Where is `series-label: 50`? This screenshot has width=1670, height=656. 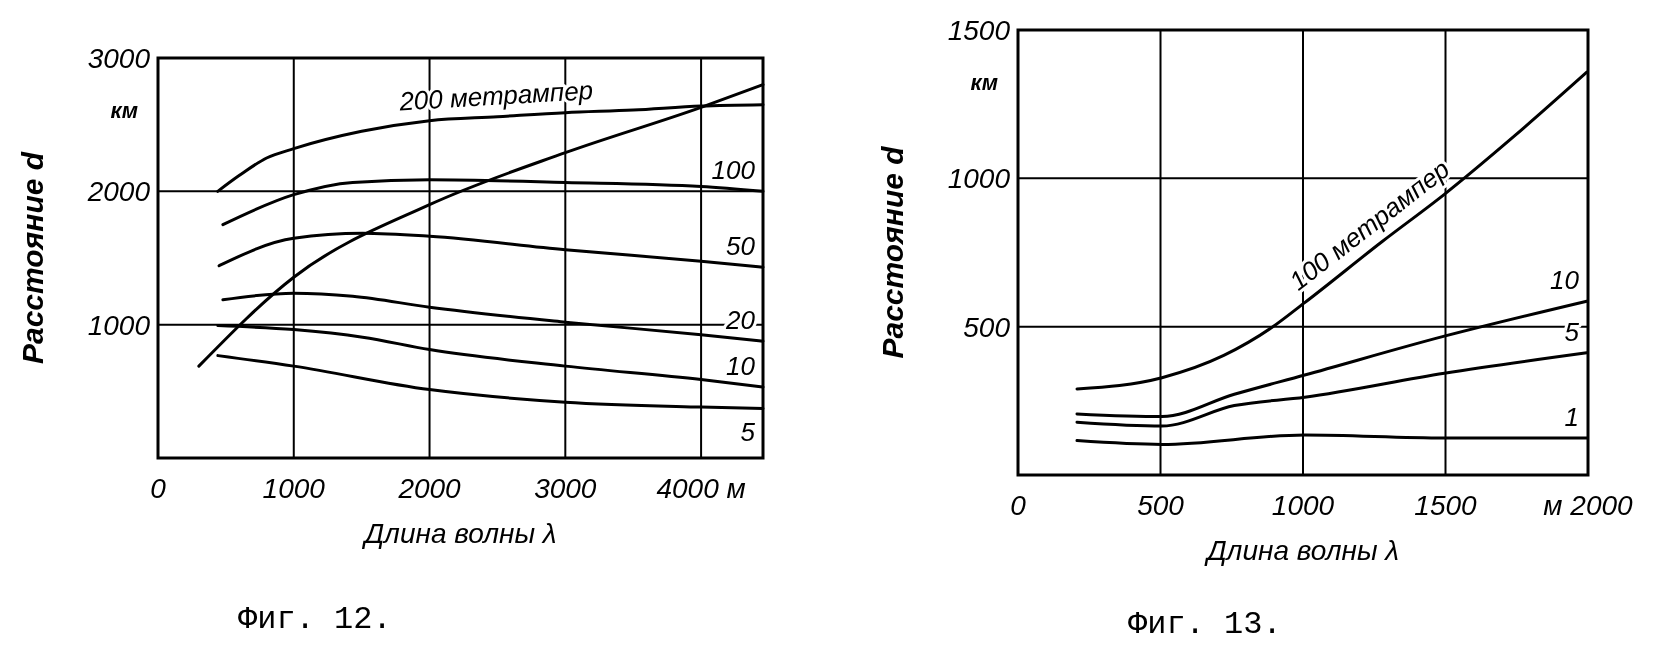 series-label: 50 is located at coordinates (741, 246).